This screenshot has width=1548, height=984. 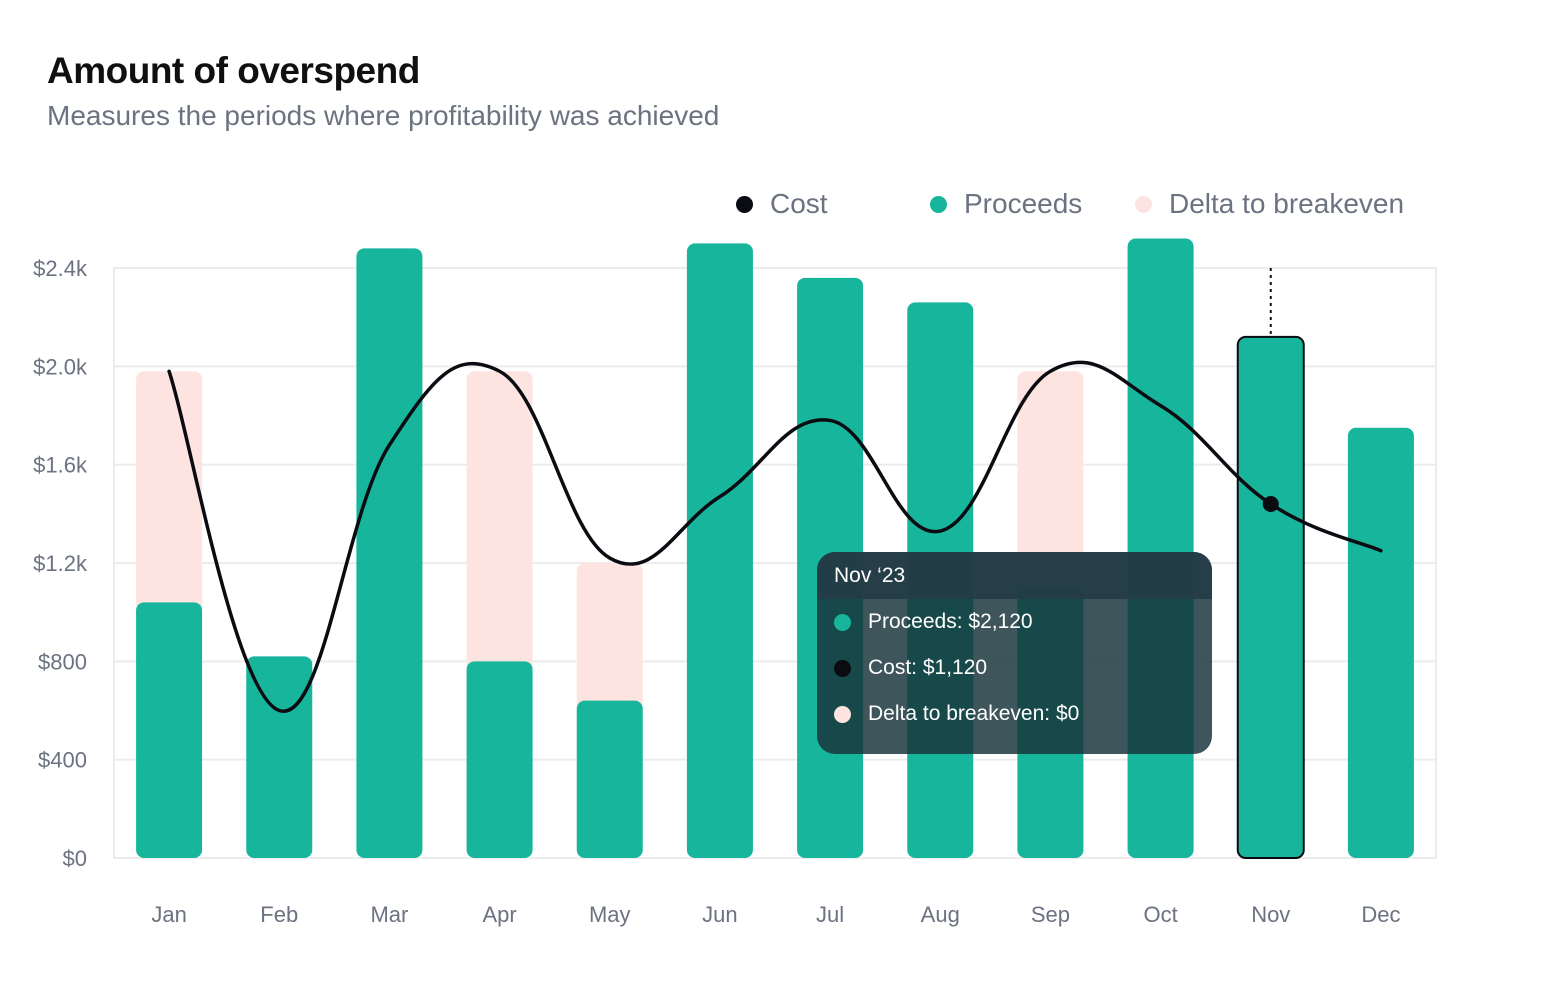 I want to click on y-tick-label: $1.6k, so click(x=60, y=465).